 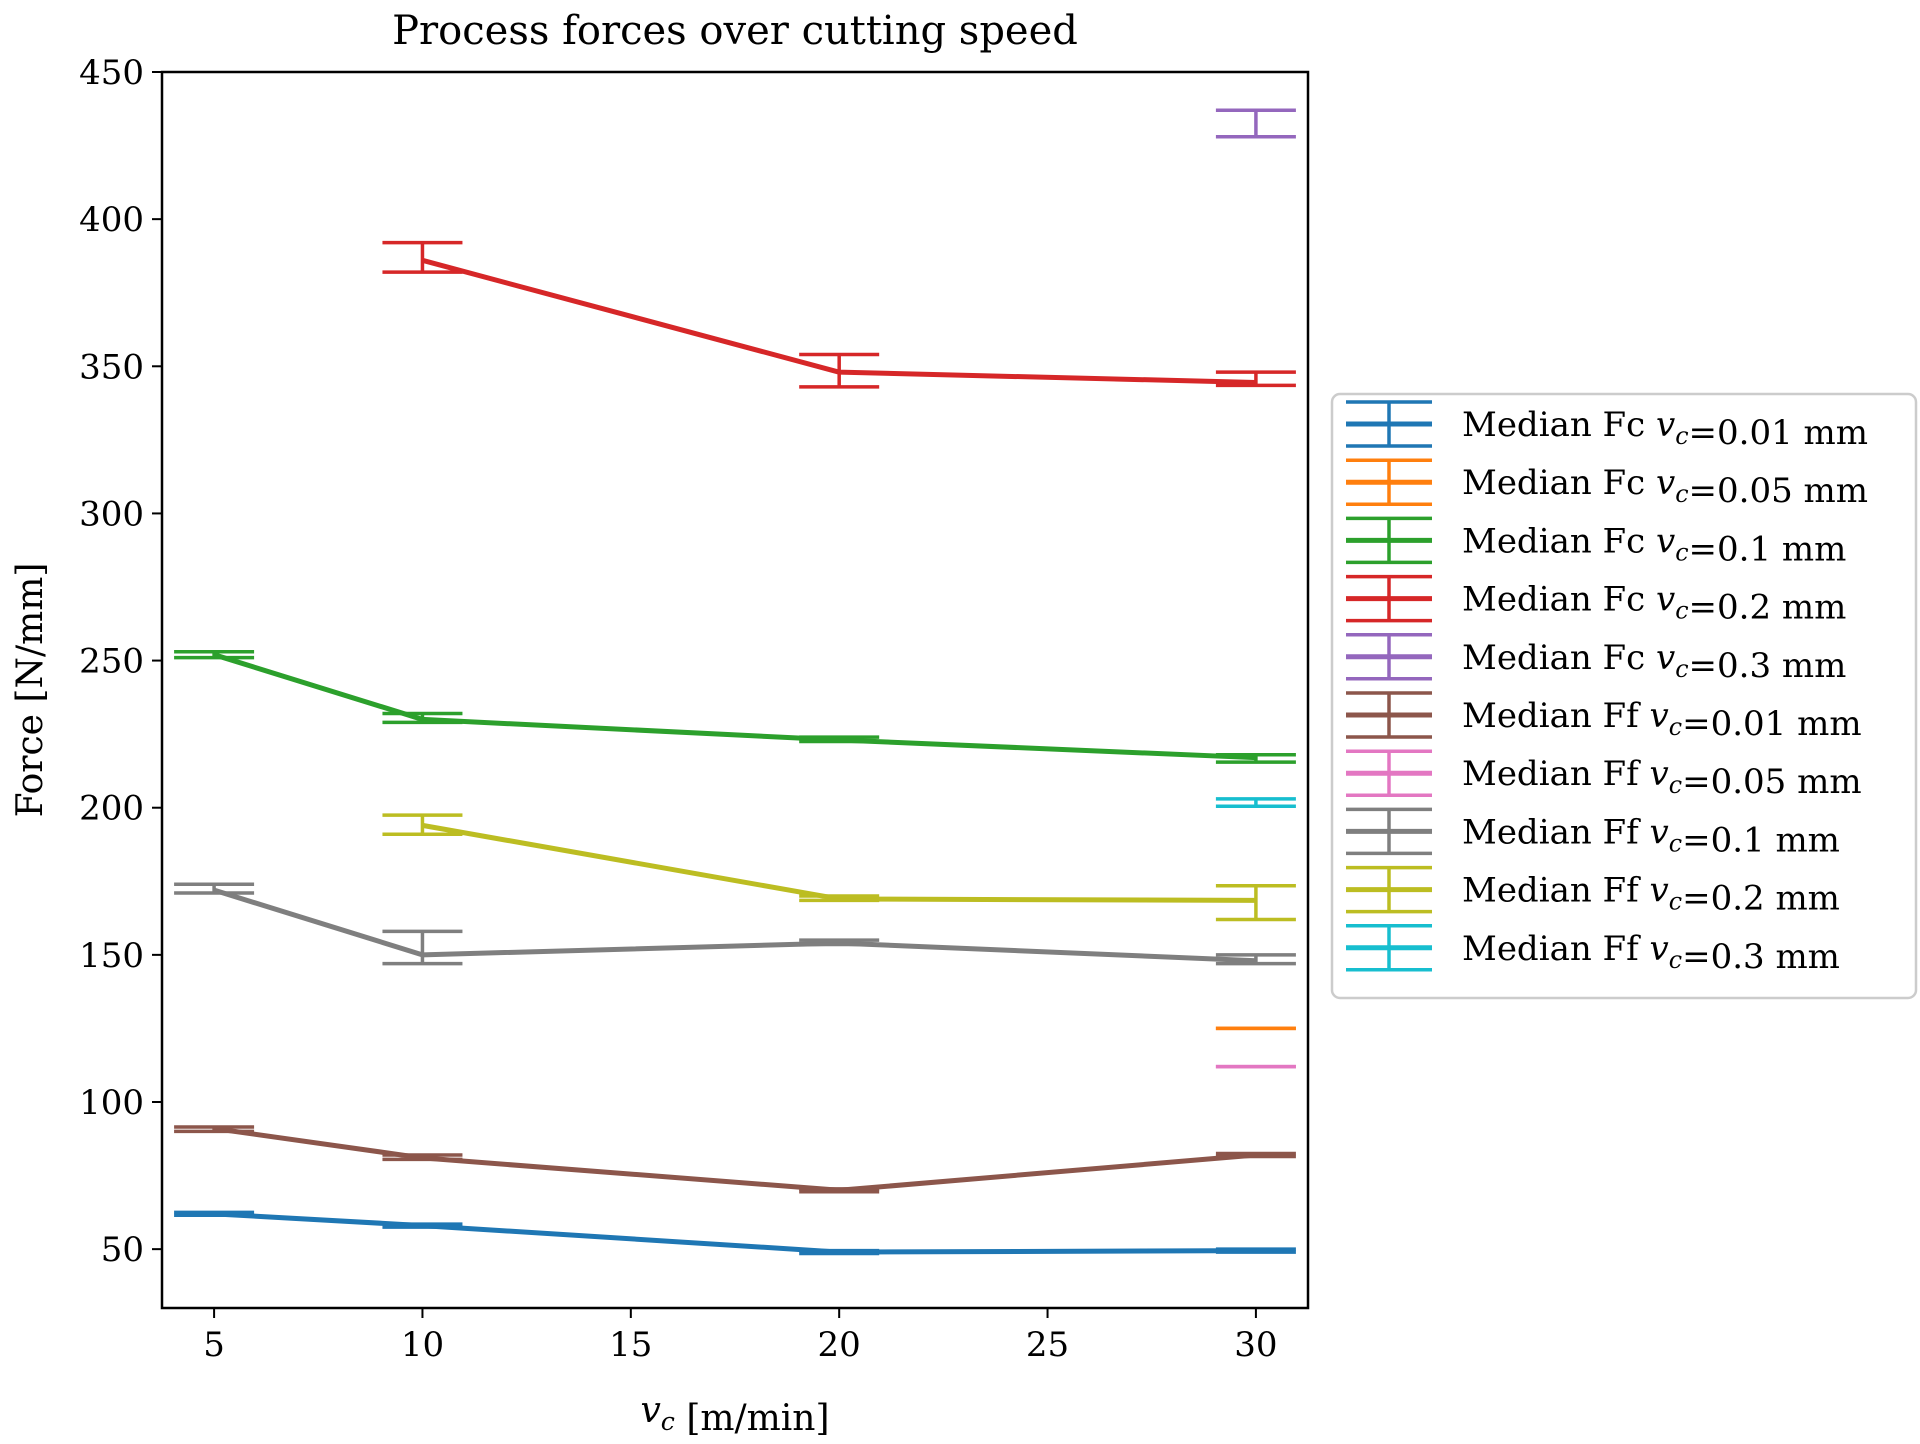 I want to click on legend-item: Median Ff vc=0.1 mm, so click(x=1593, y=833).